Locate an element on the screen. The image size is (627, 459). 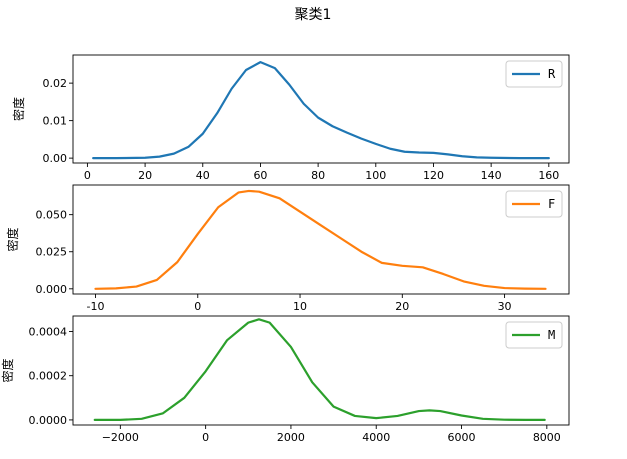
x-tick-label: 30 is located at coordinates (505, 306).